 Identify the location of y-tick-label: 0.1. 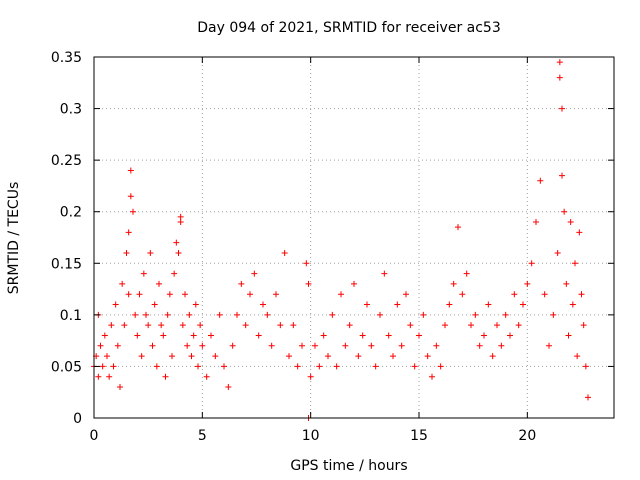
(71, 316).